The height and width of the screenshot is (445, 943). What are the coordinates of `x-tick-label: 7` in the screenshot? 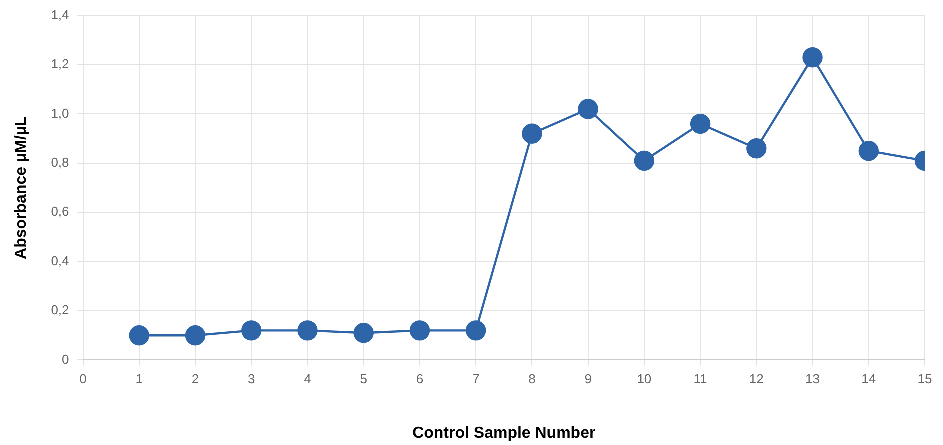 It's located at (476, 379).